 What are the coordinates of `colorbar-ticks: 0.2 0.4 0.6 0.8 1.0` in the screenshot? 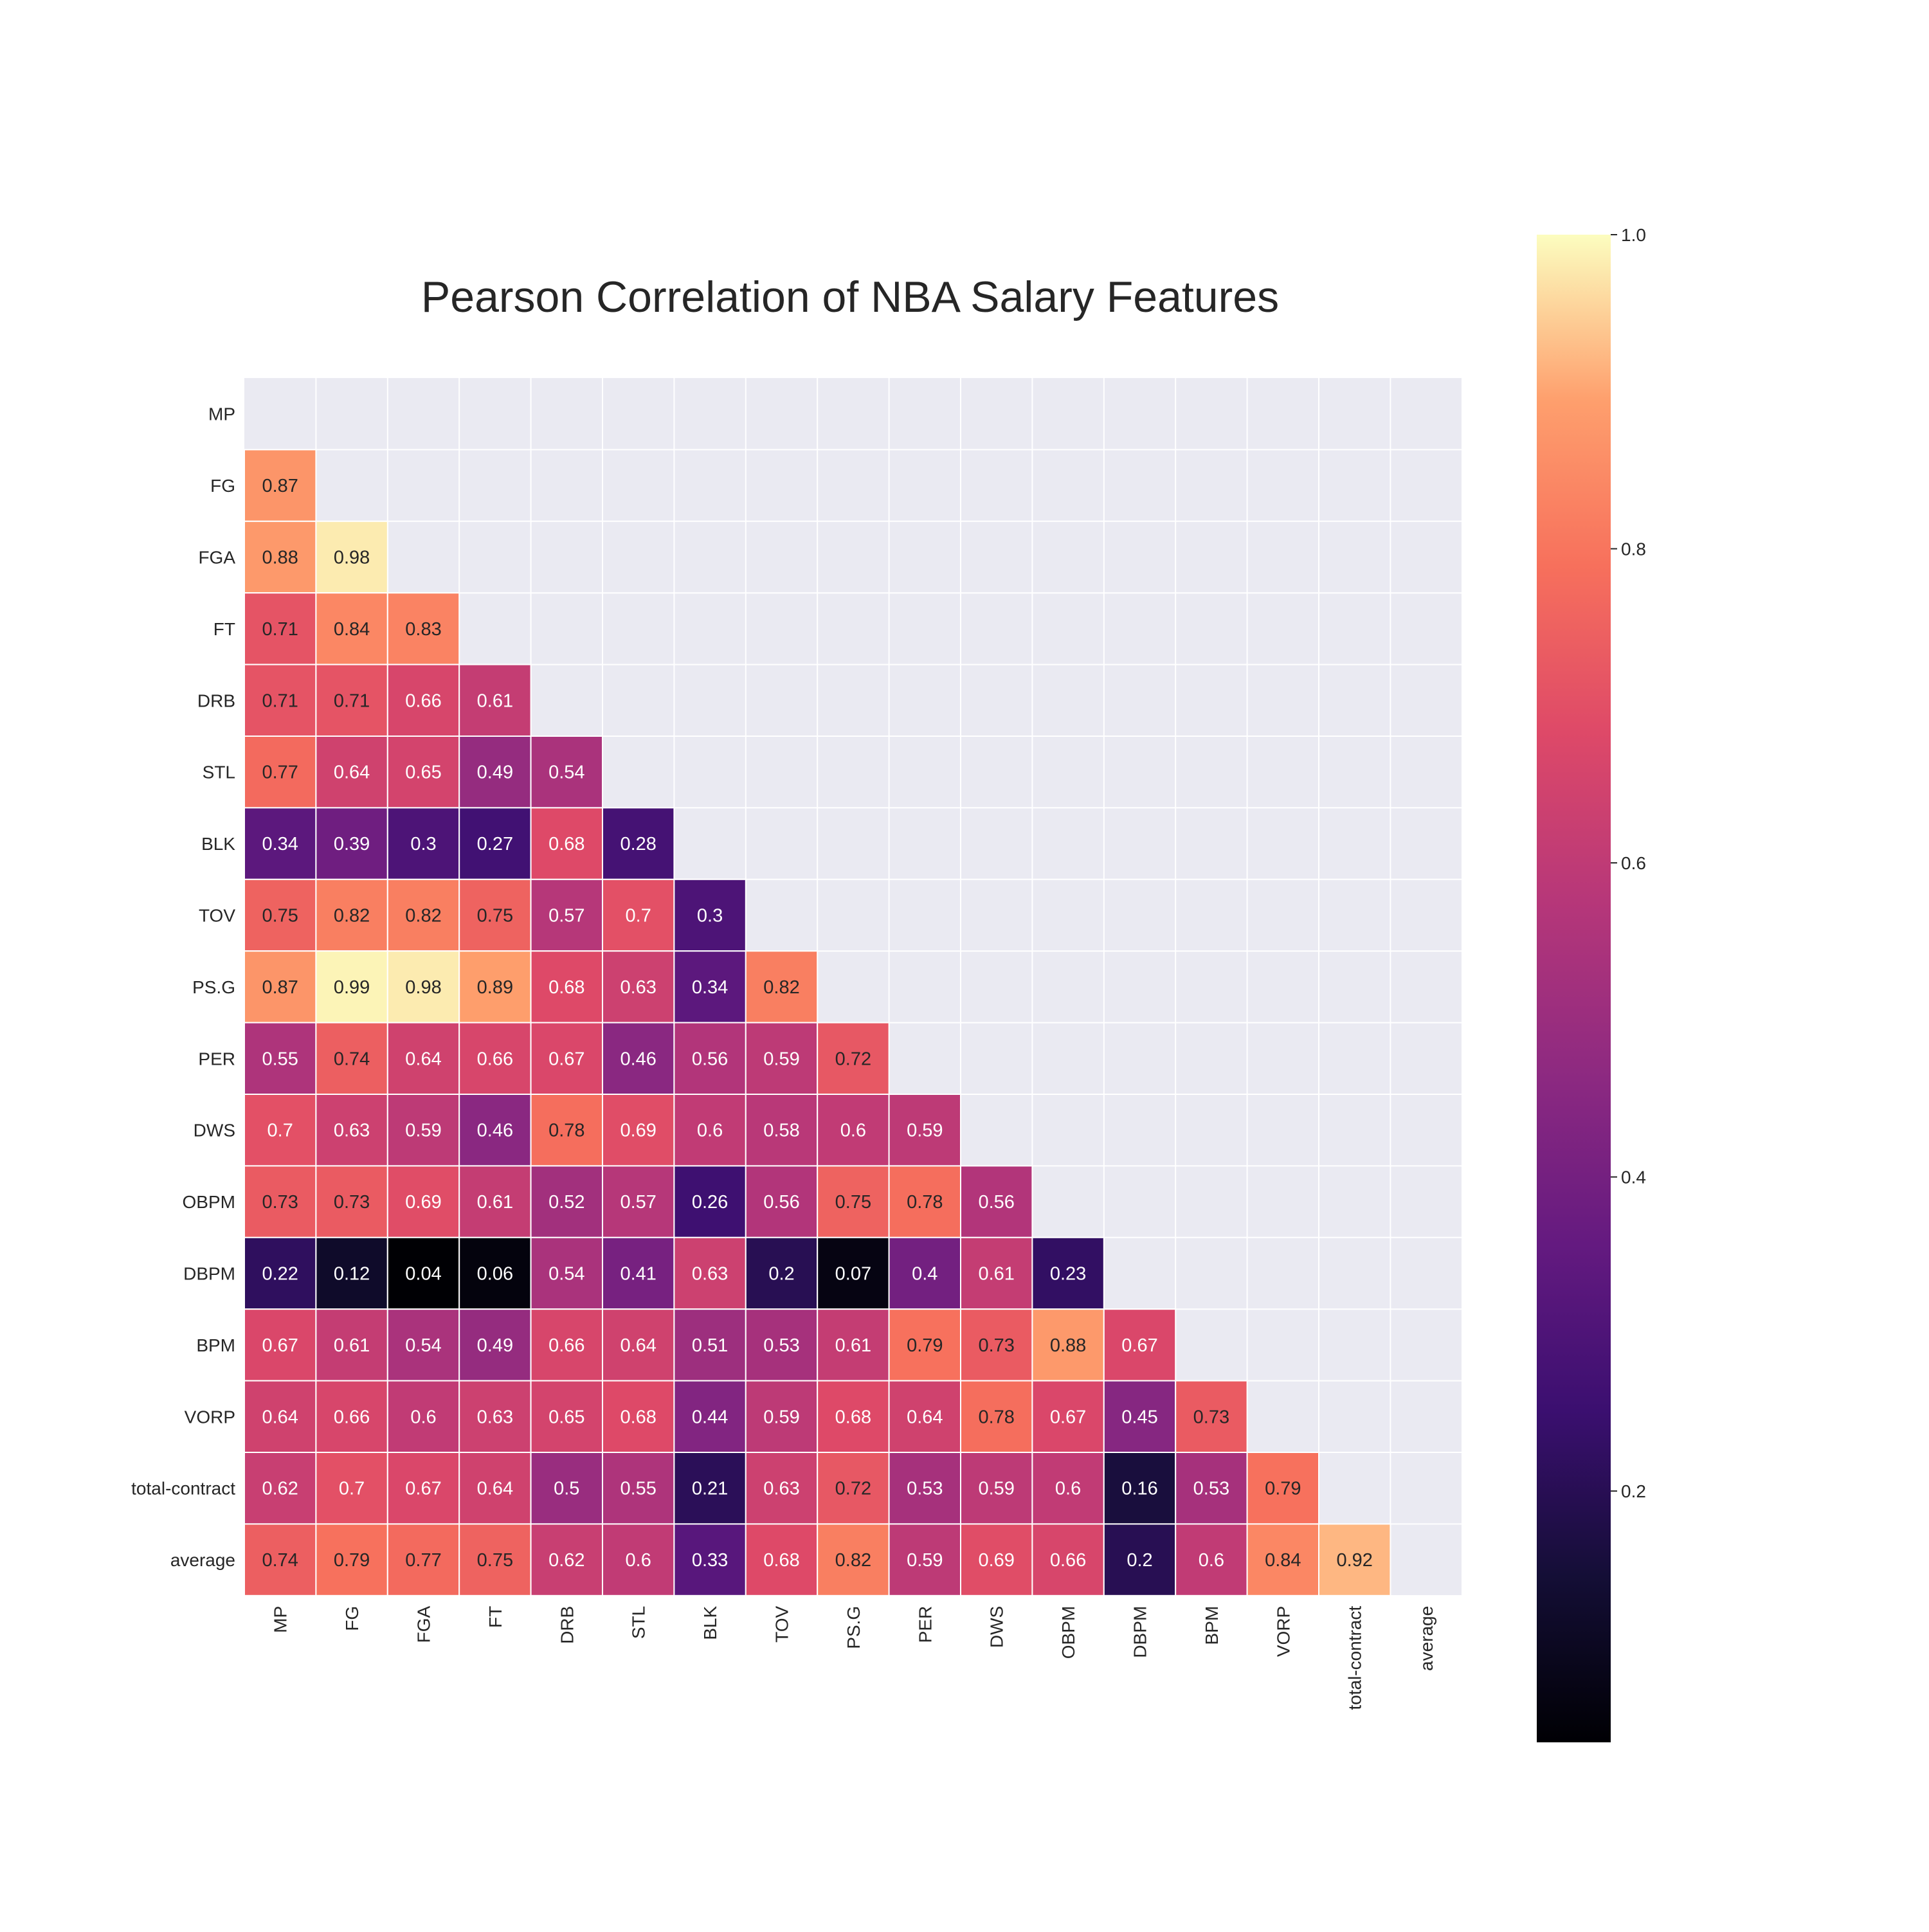 It's located at (1628, 863).